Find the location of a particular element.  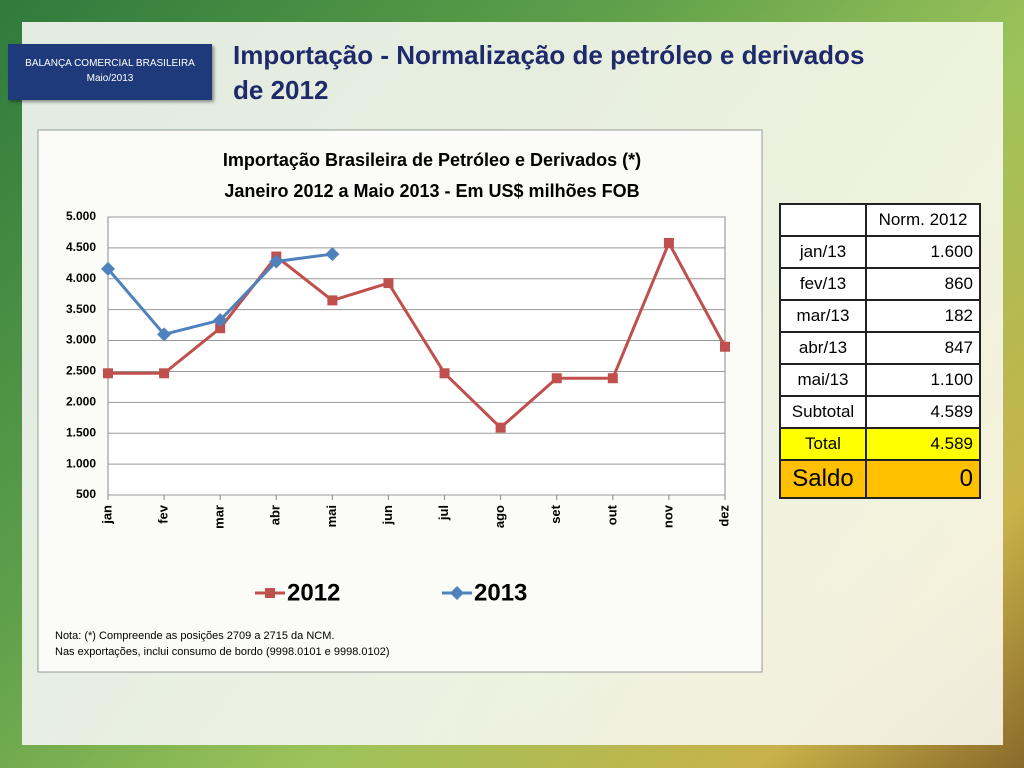

table-cell: mar/13 is located at coordinates (823, 316).